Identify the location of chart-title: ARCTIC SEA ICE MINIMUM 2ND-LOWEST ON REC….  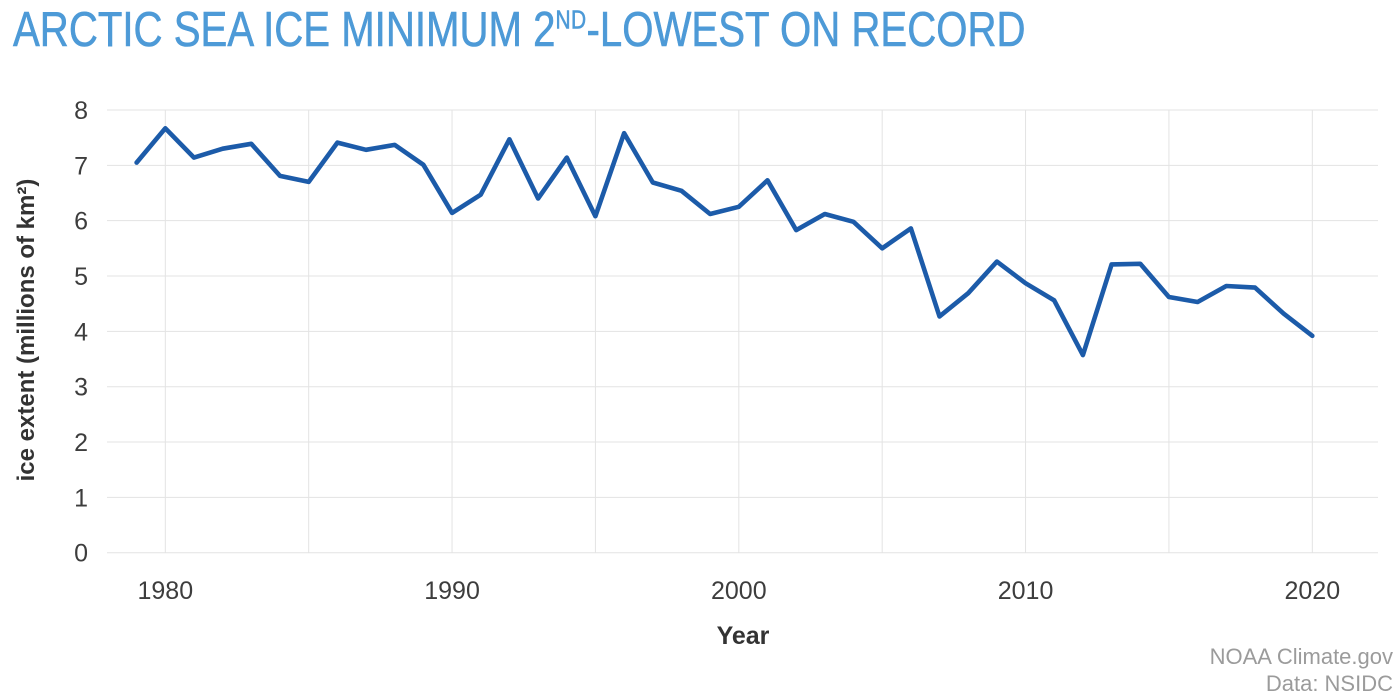
(519, 30).